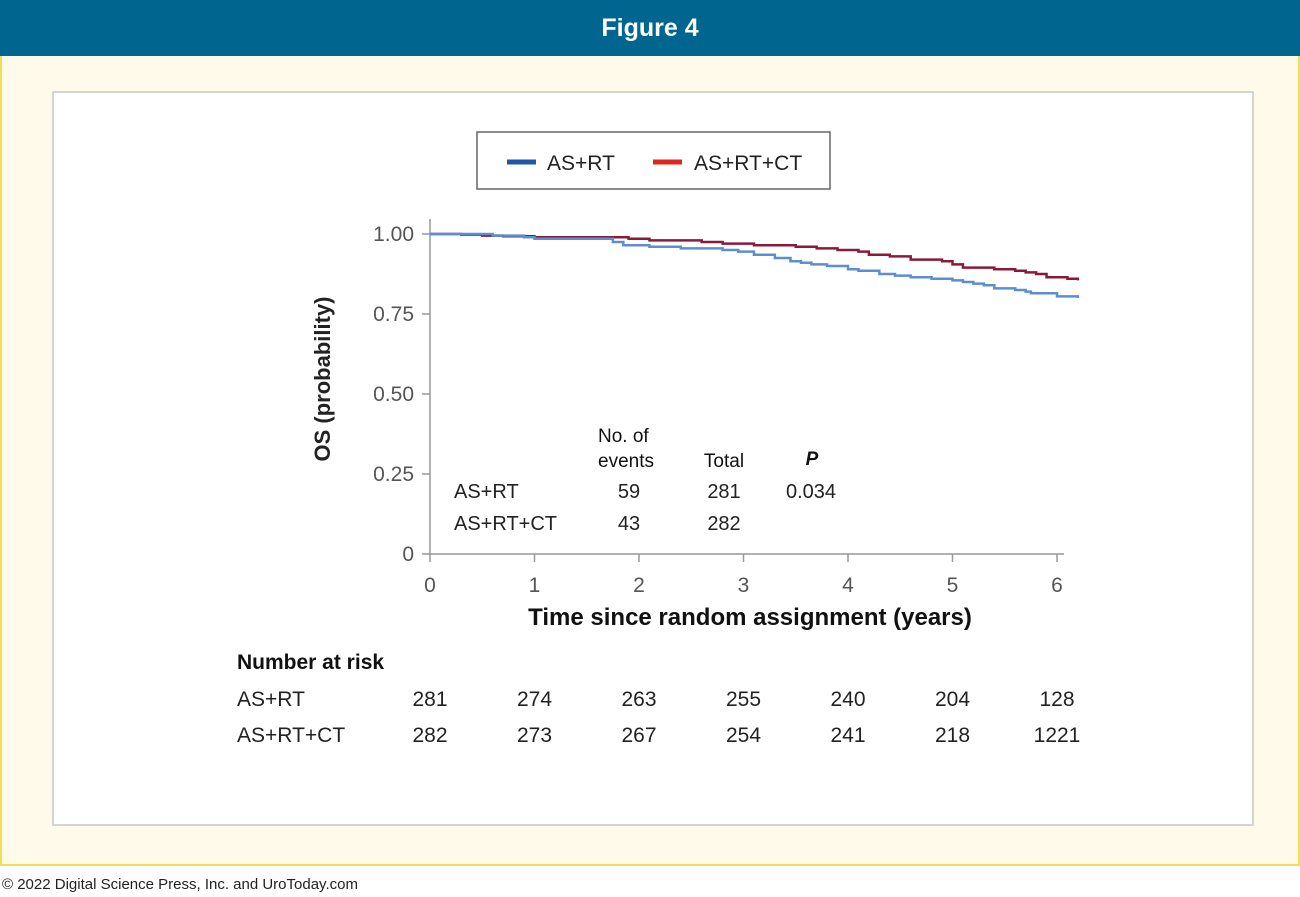 This screenshot has height=897, width=1300. What do you see at coordinates (291, 735) in the screenshot?
I see `risk-row-label-1: AS+RT+CT` at bounding box center [291, 735].